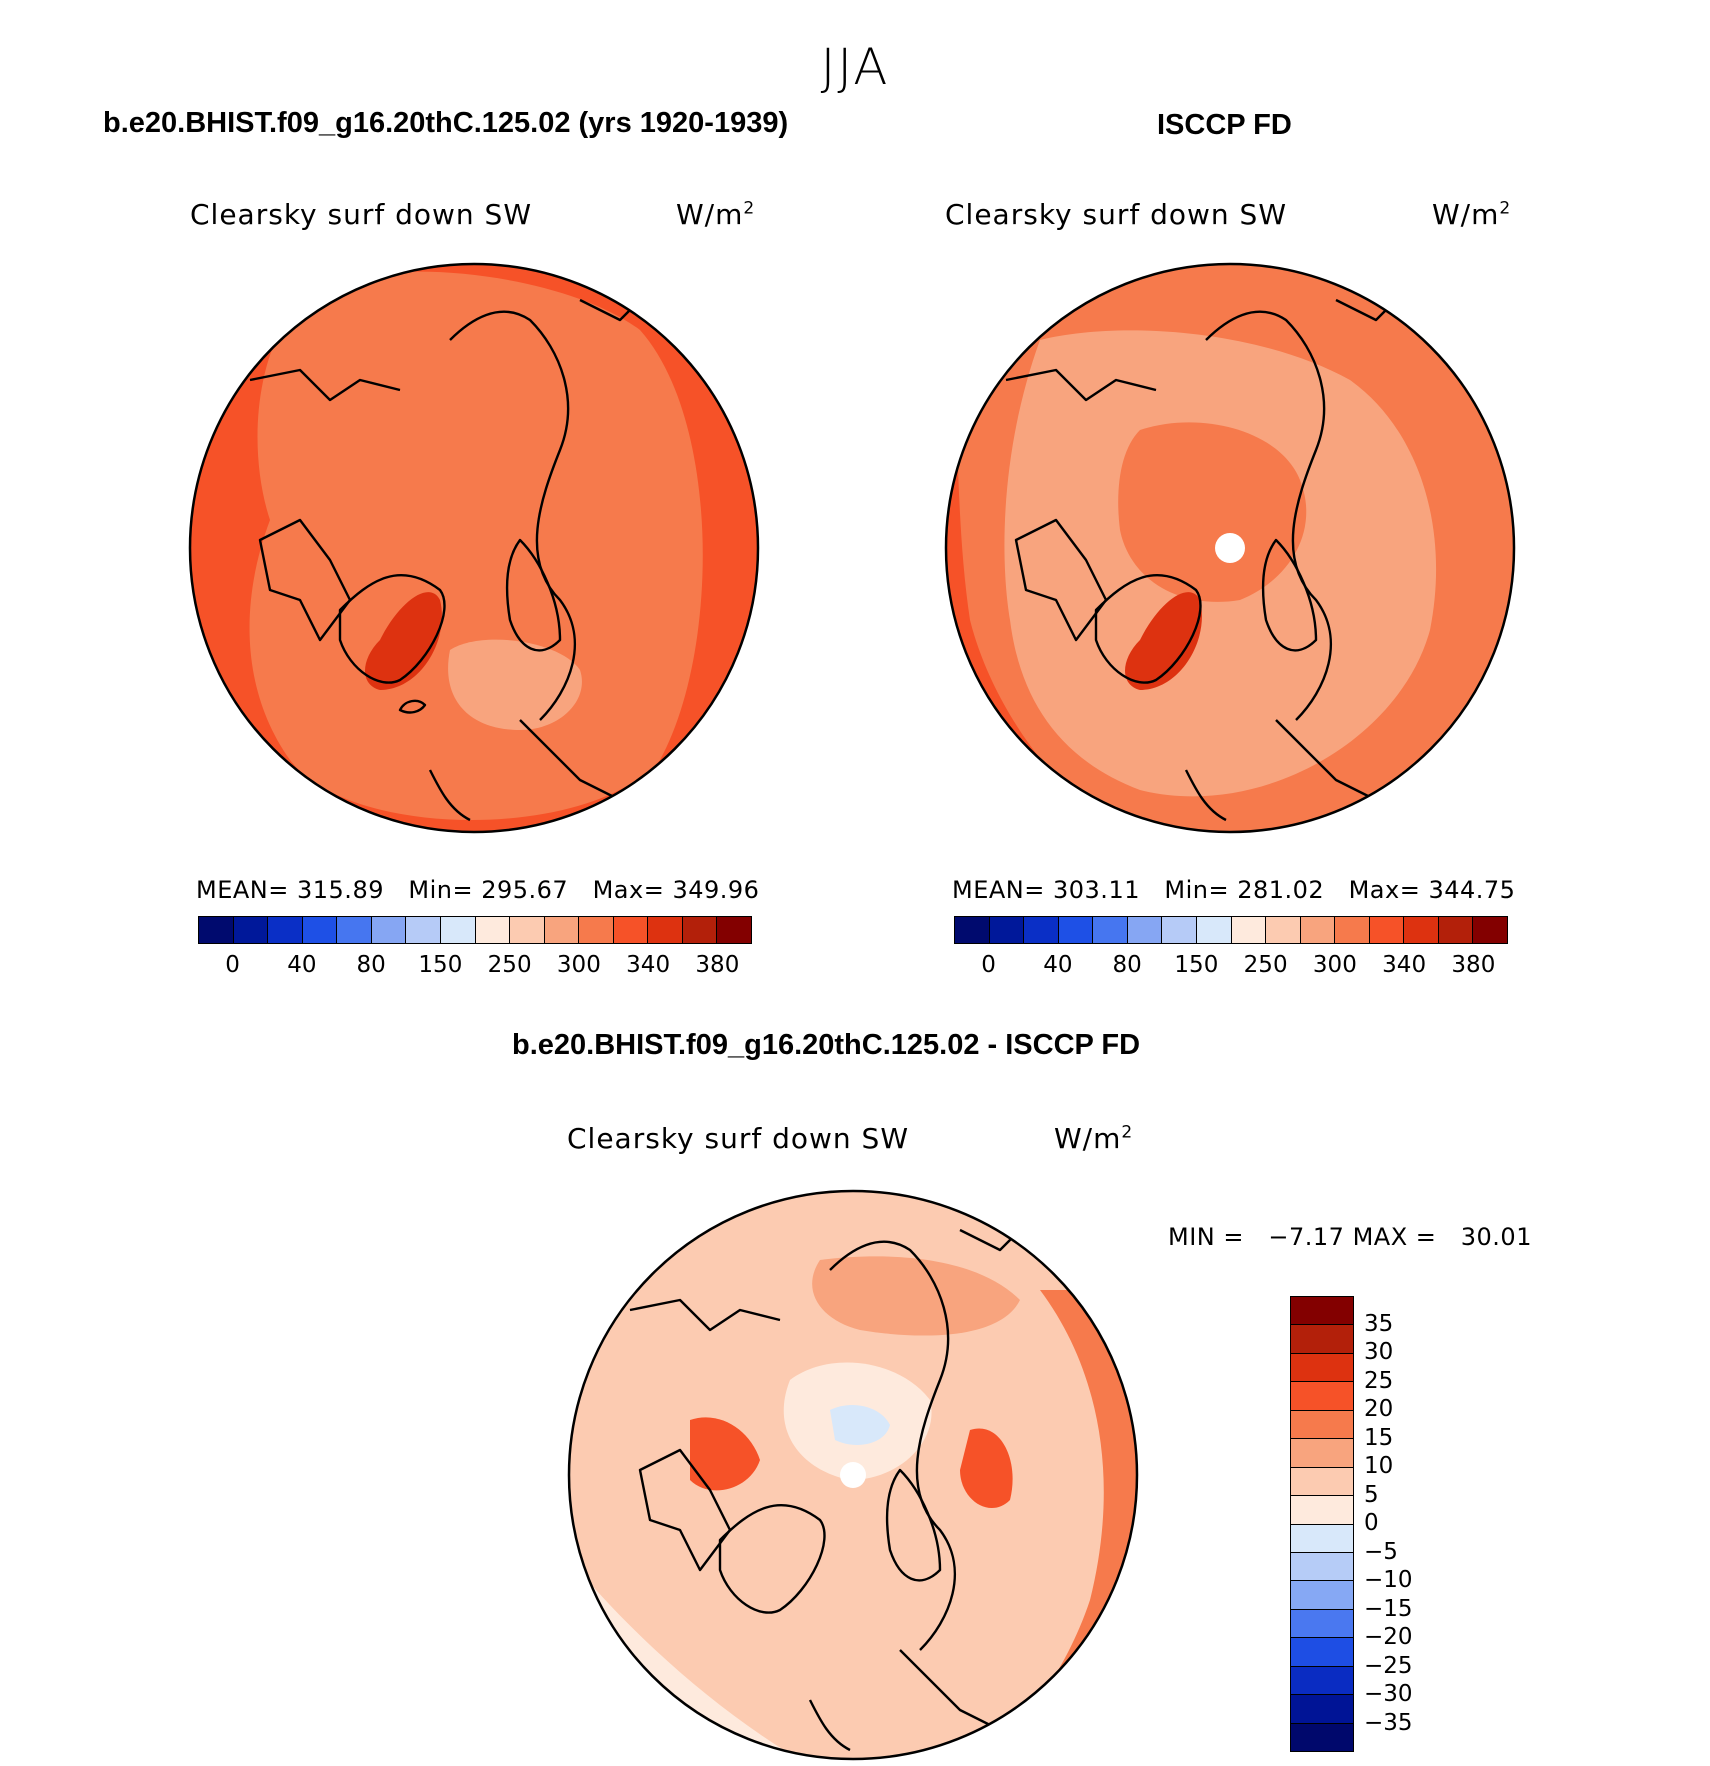 The width and height of the screenshot is (1710, 1766). I want to click on colorbar-tick-label: 25, so click(1379, 1380).